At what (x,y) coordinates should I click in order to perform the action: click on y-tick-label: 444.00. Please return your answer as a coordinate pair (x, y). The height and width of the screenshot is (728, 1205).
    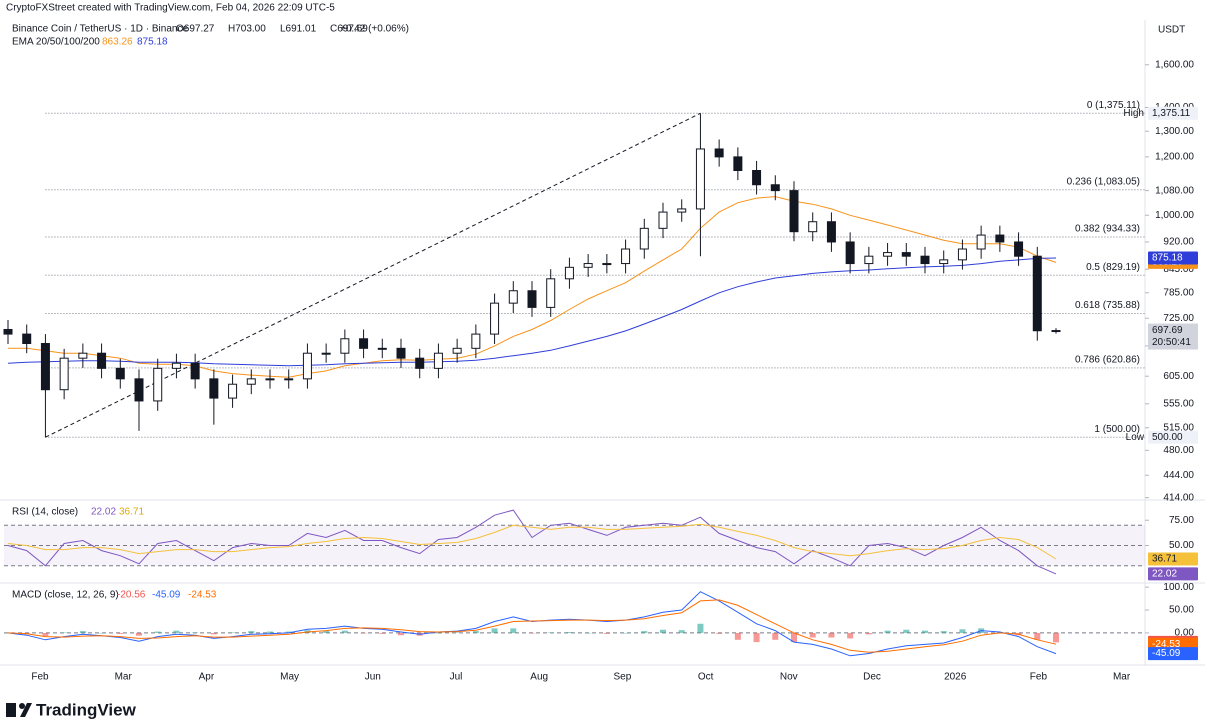
    Looking at the image, I should click on (1178, 475).